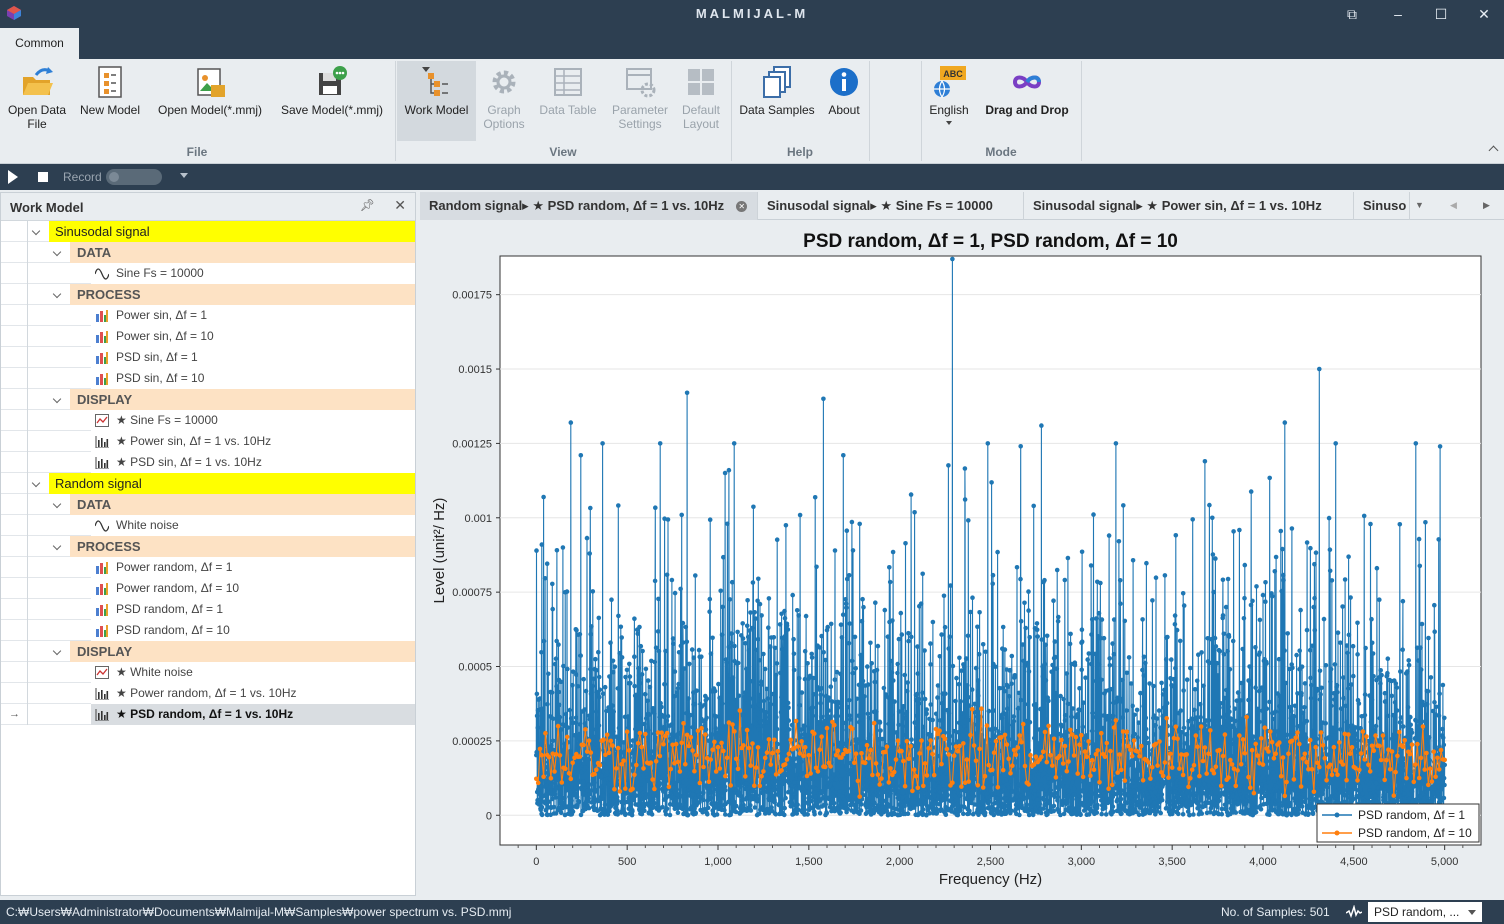 The height and width of the screenshot is (924, 1504). What do you see at coordinates (43, 177) in the screenshot?
I see `stop-icon` at bounding box center [43, 177].